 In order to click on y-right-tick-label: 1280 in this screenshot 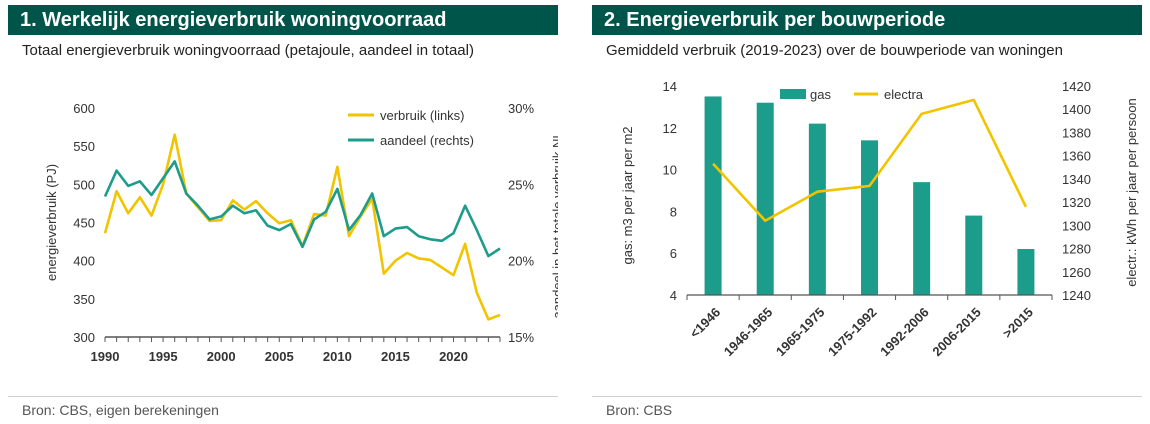, I will do `click(1076, 249)`.